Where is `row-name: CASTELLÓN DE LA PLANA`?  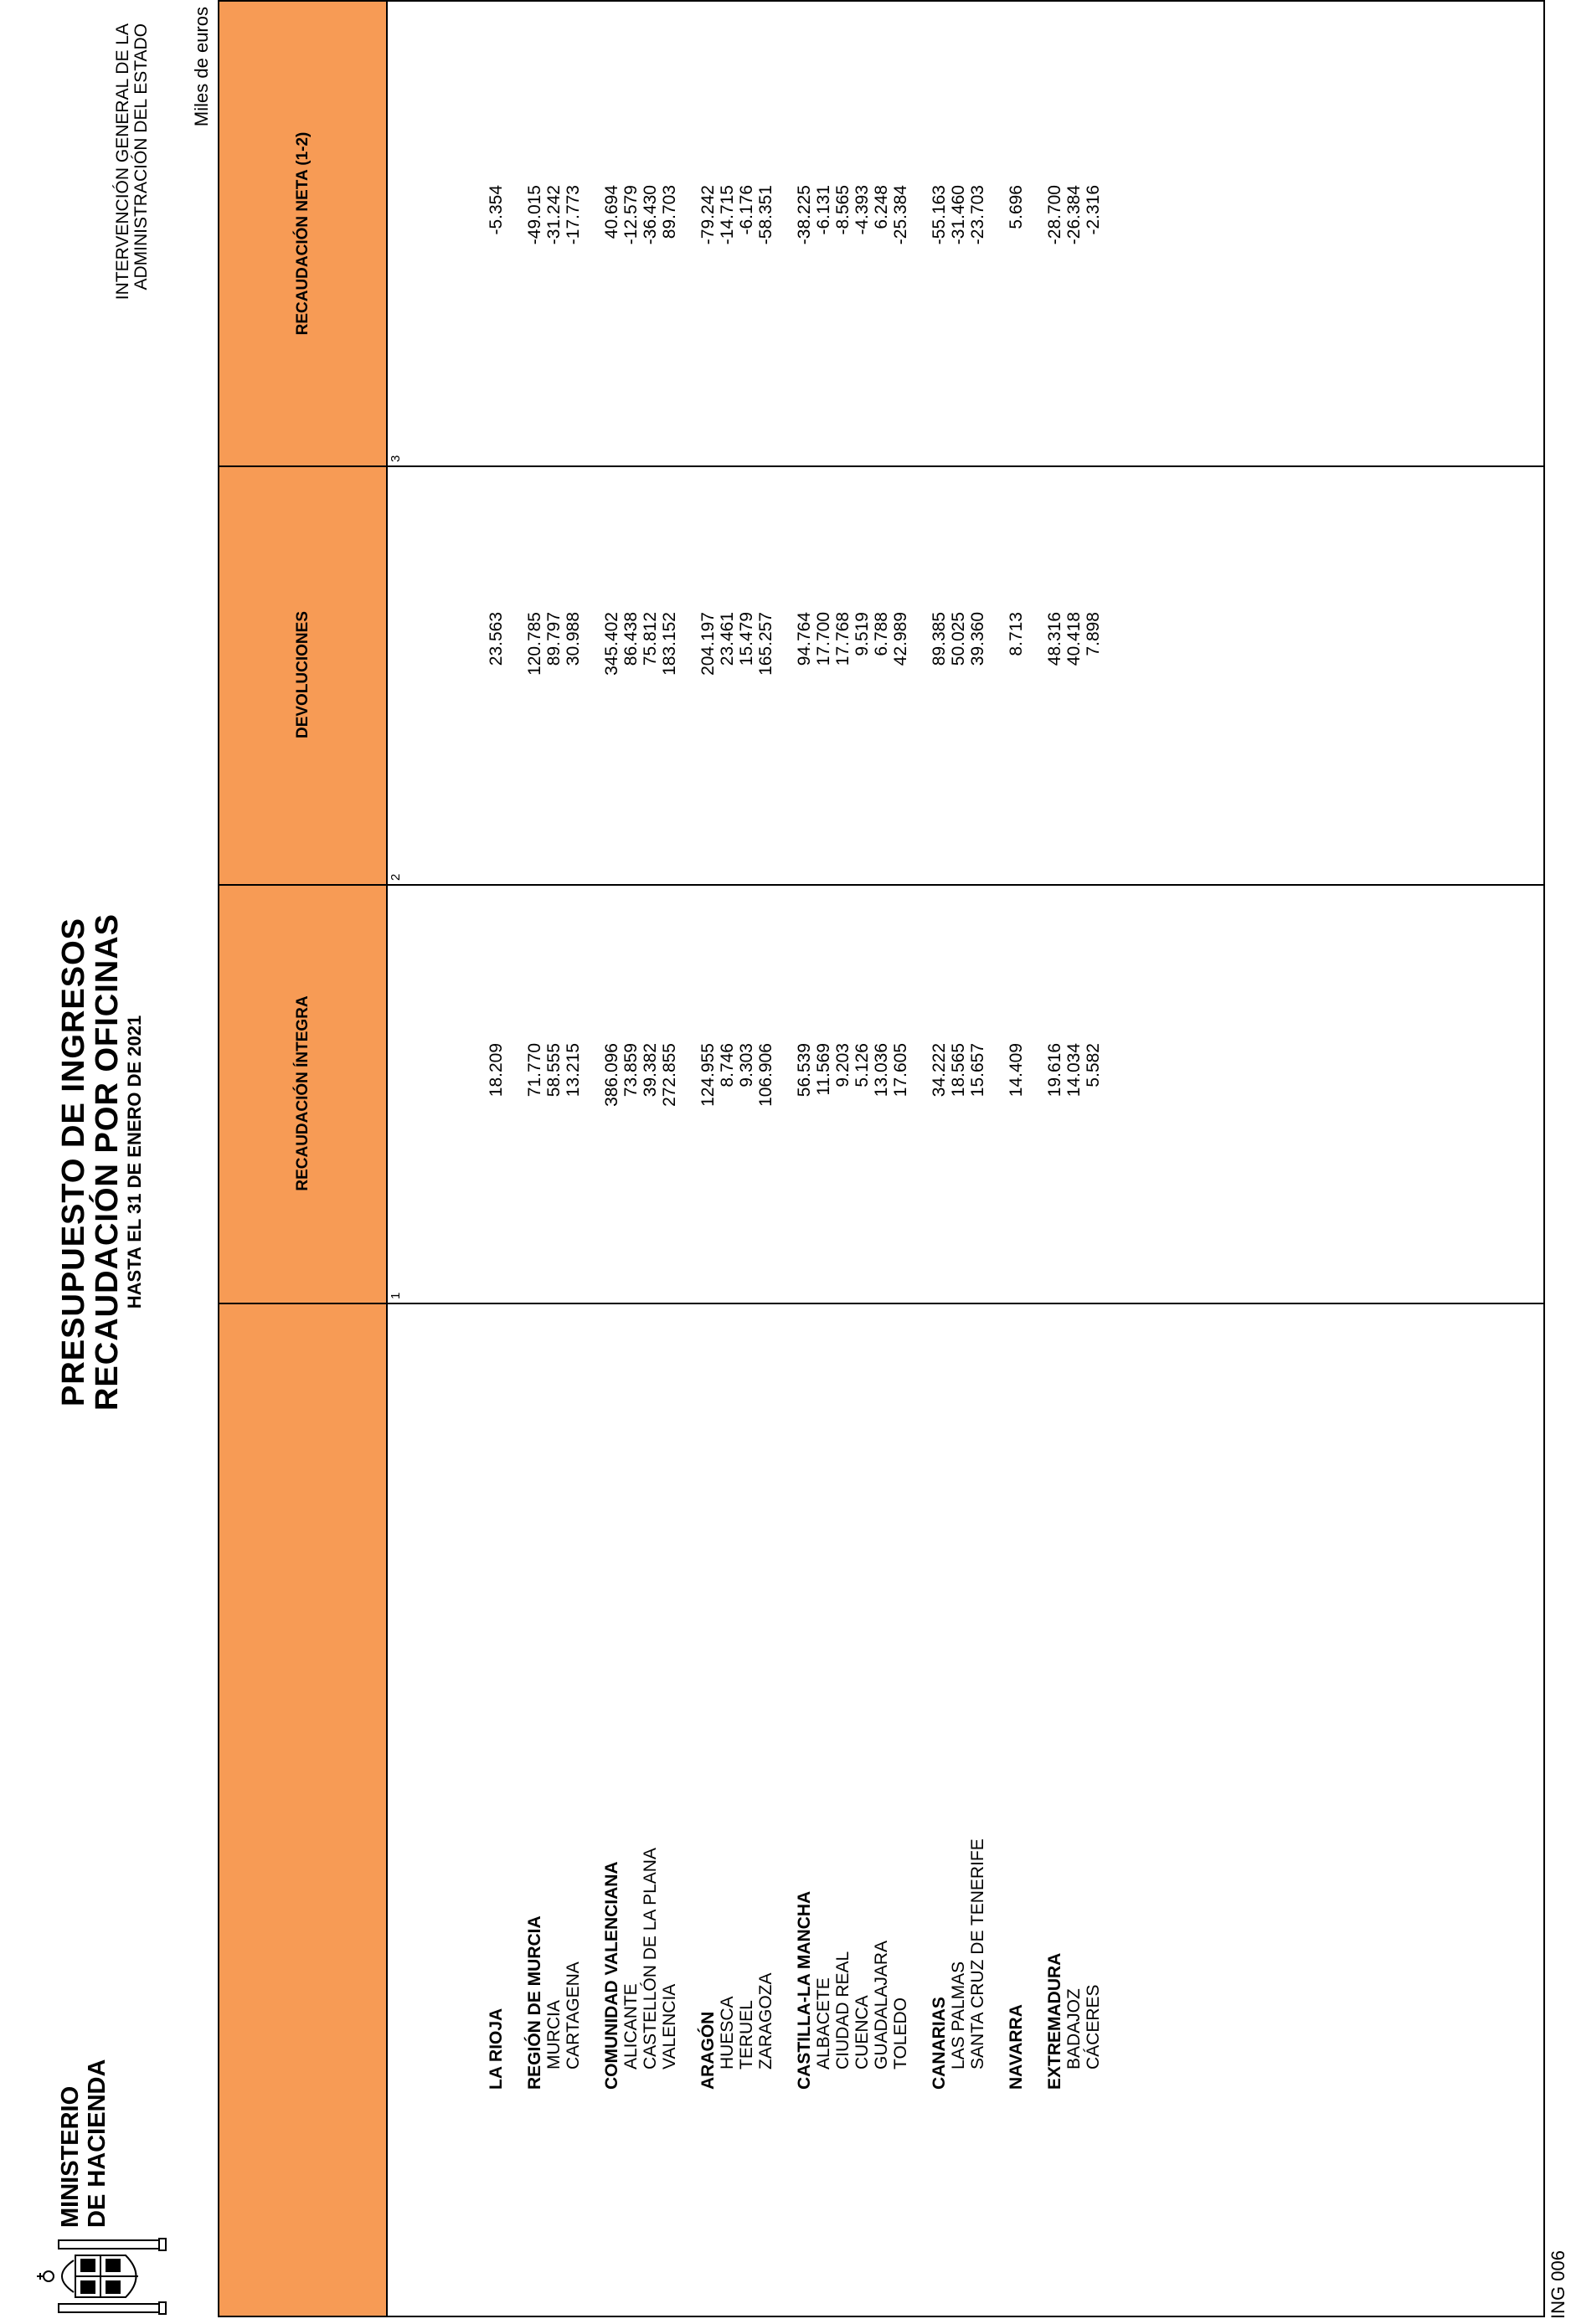
row-name: CASTELLÓN DE LA PLANA is located at coordinates (650, 1958).